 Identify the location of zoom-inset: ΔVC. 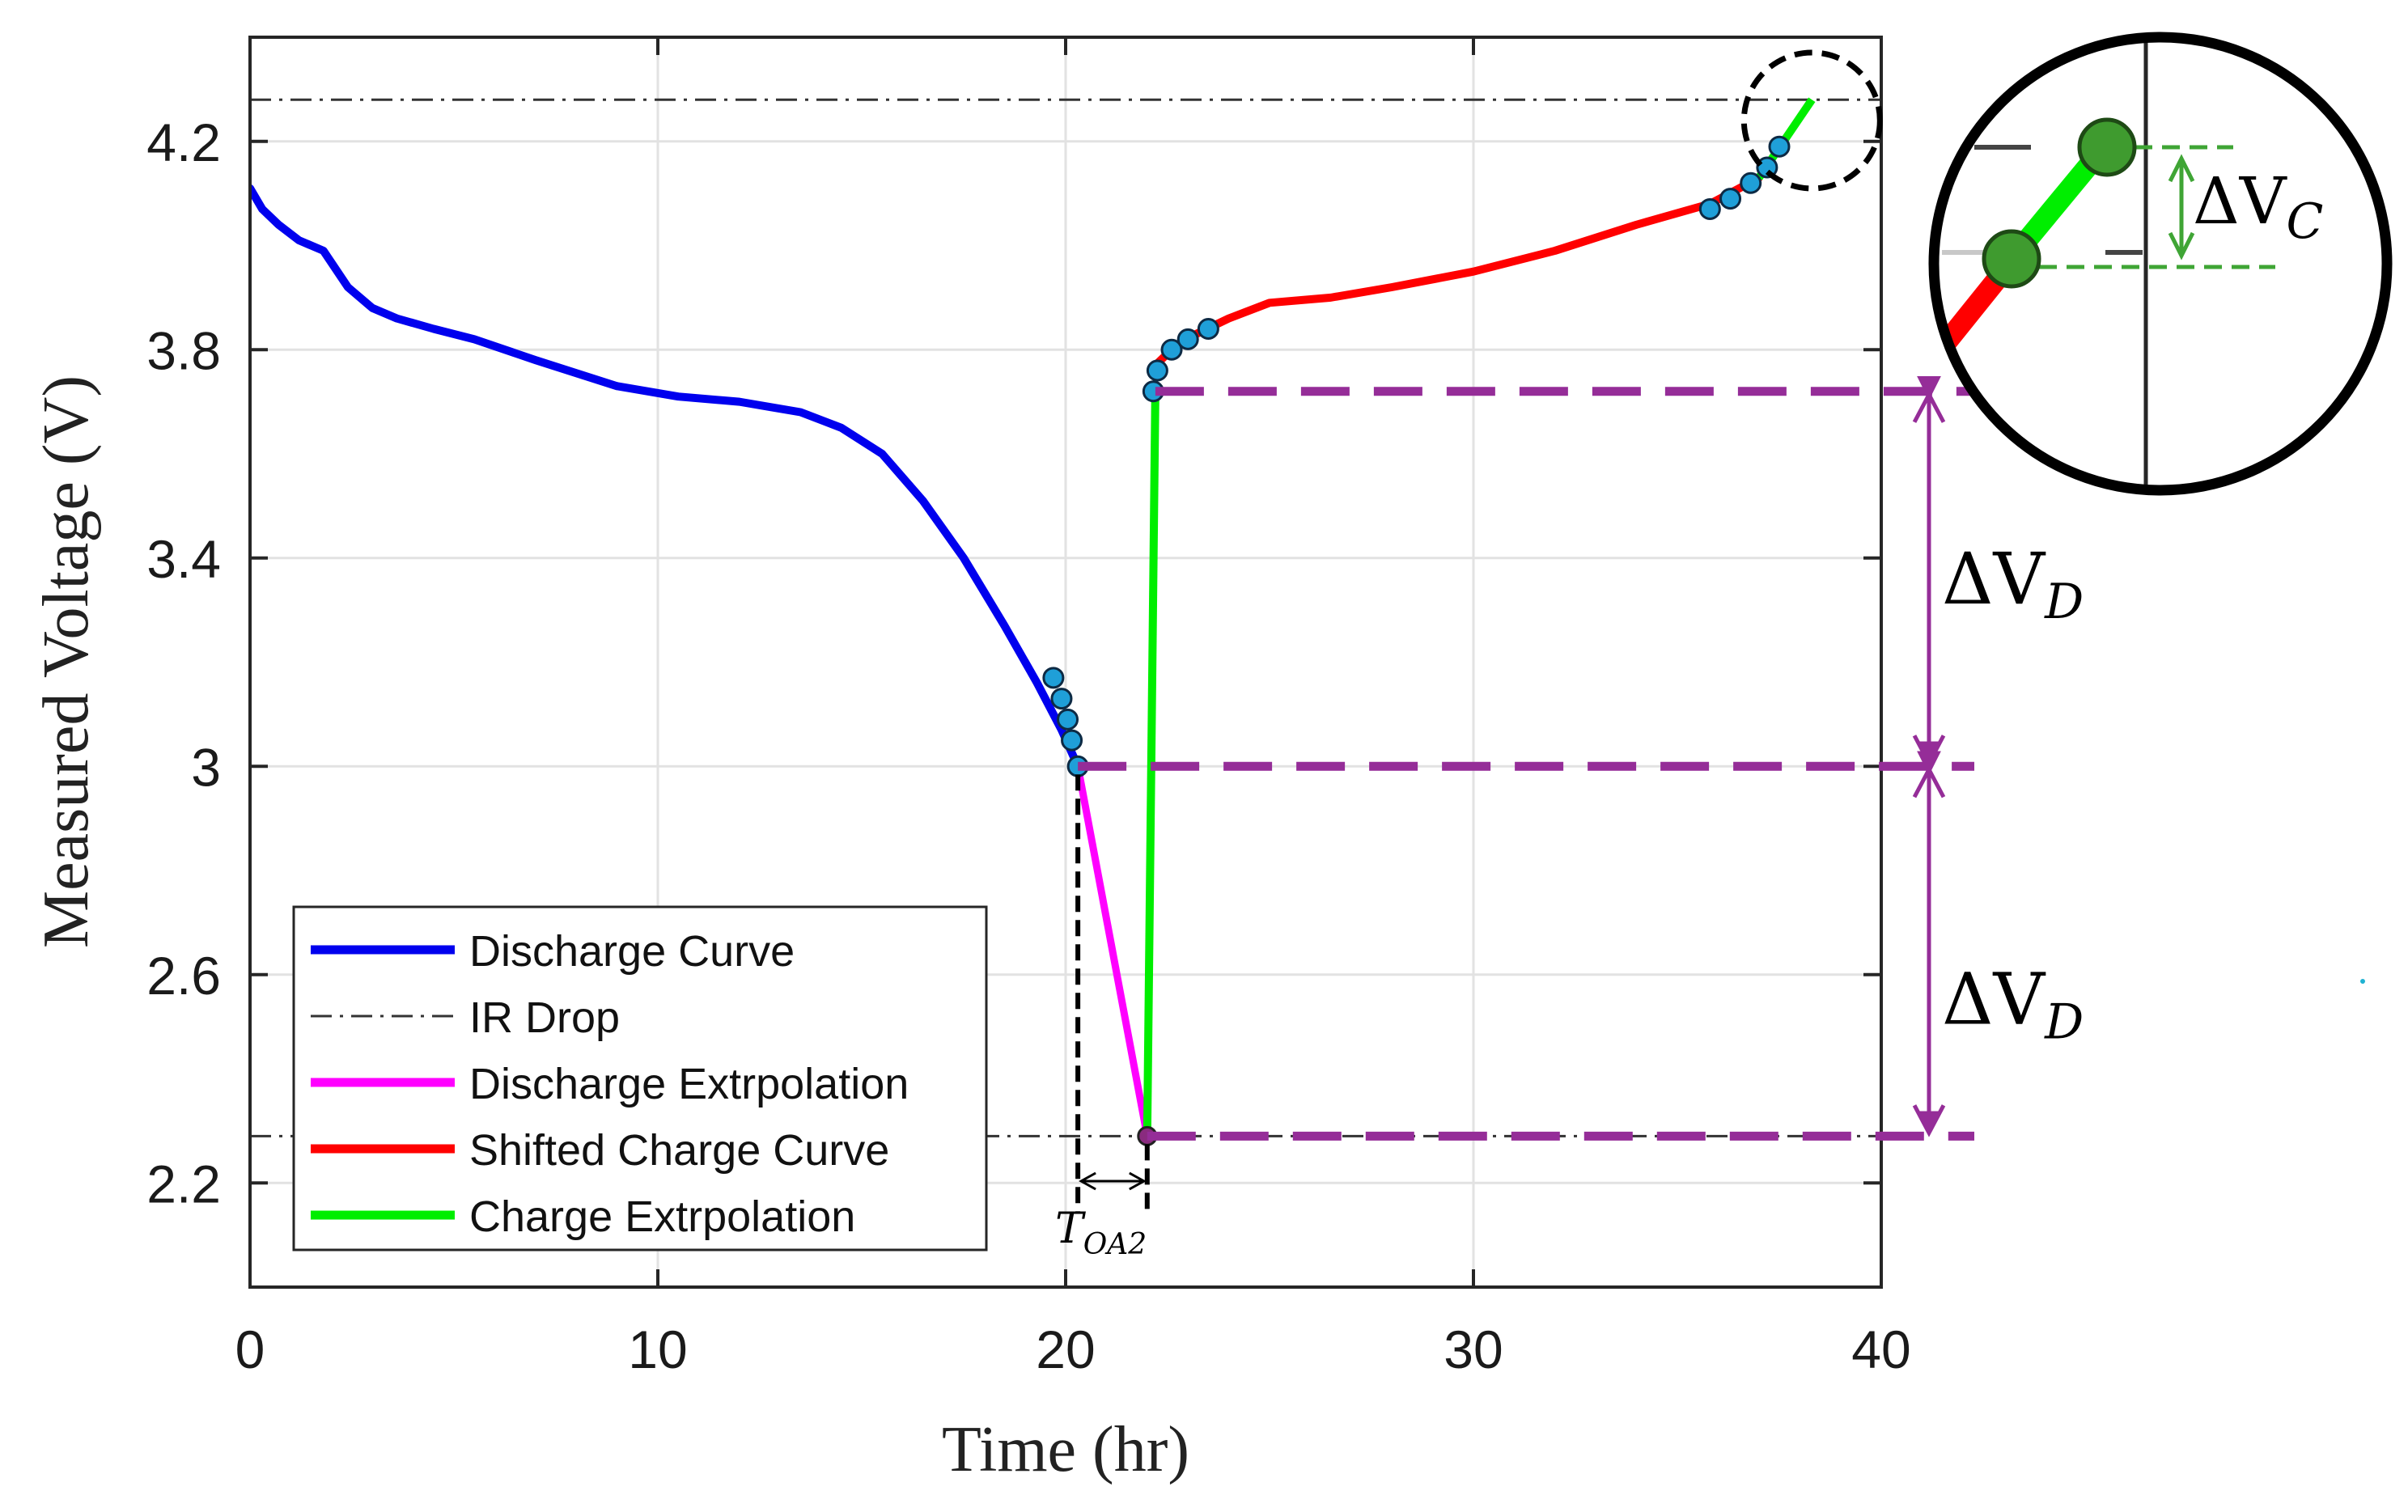
(2160, 264).